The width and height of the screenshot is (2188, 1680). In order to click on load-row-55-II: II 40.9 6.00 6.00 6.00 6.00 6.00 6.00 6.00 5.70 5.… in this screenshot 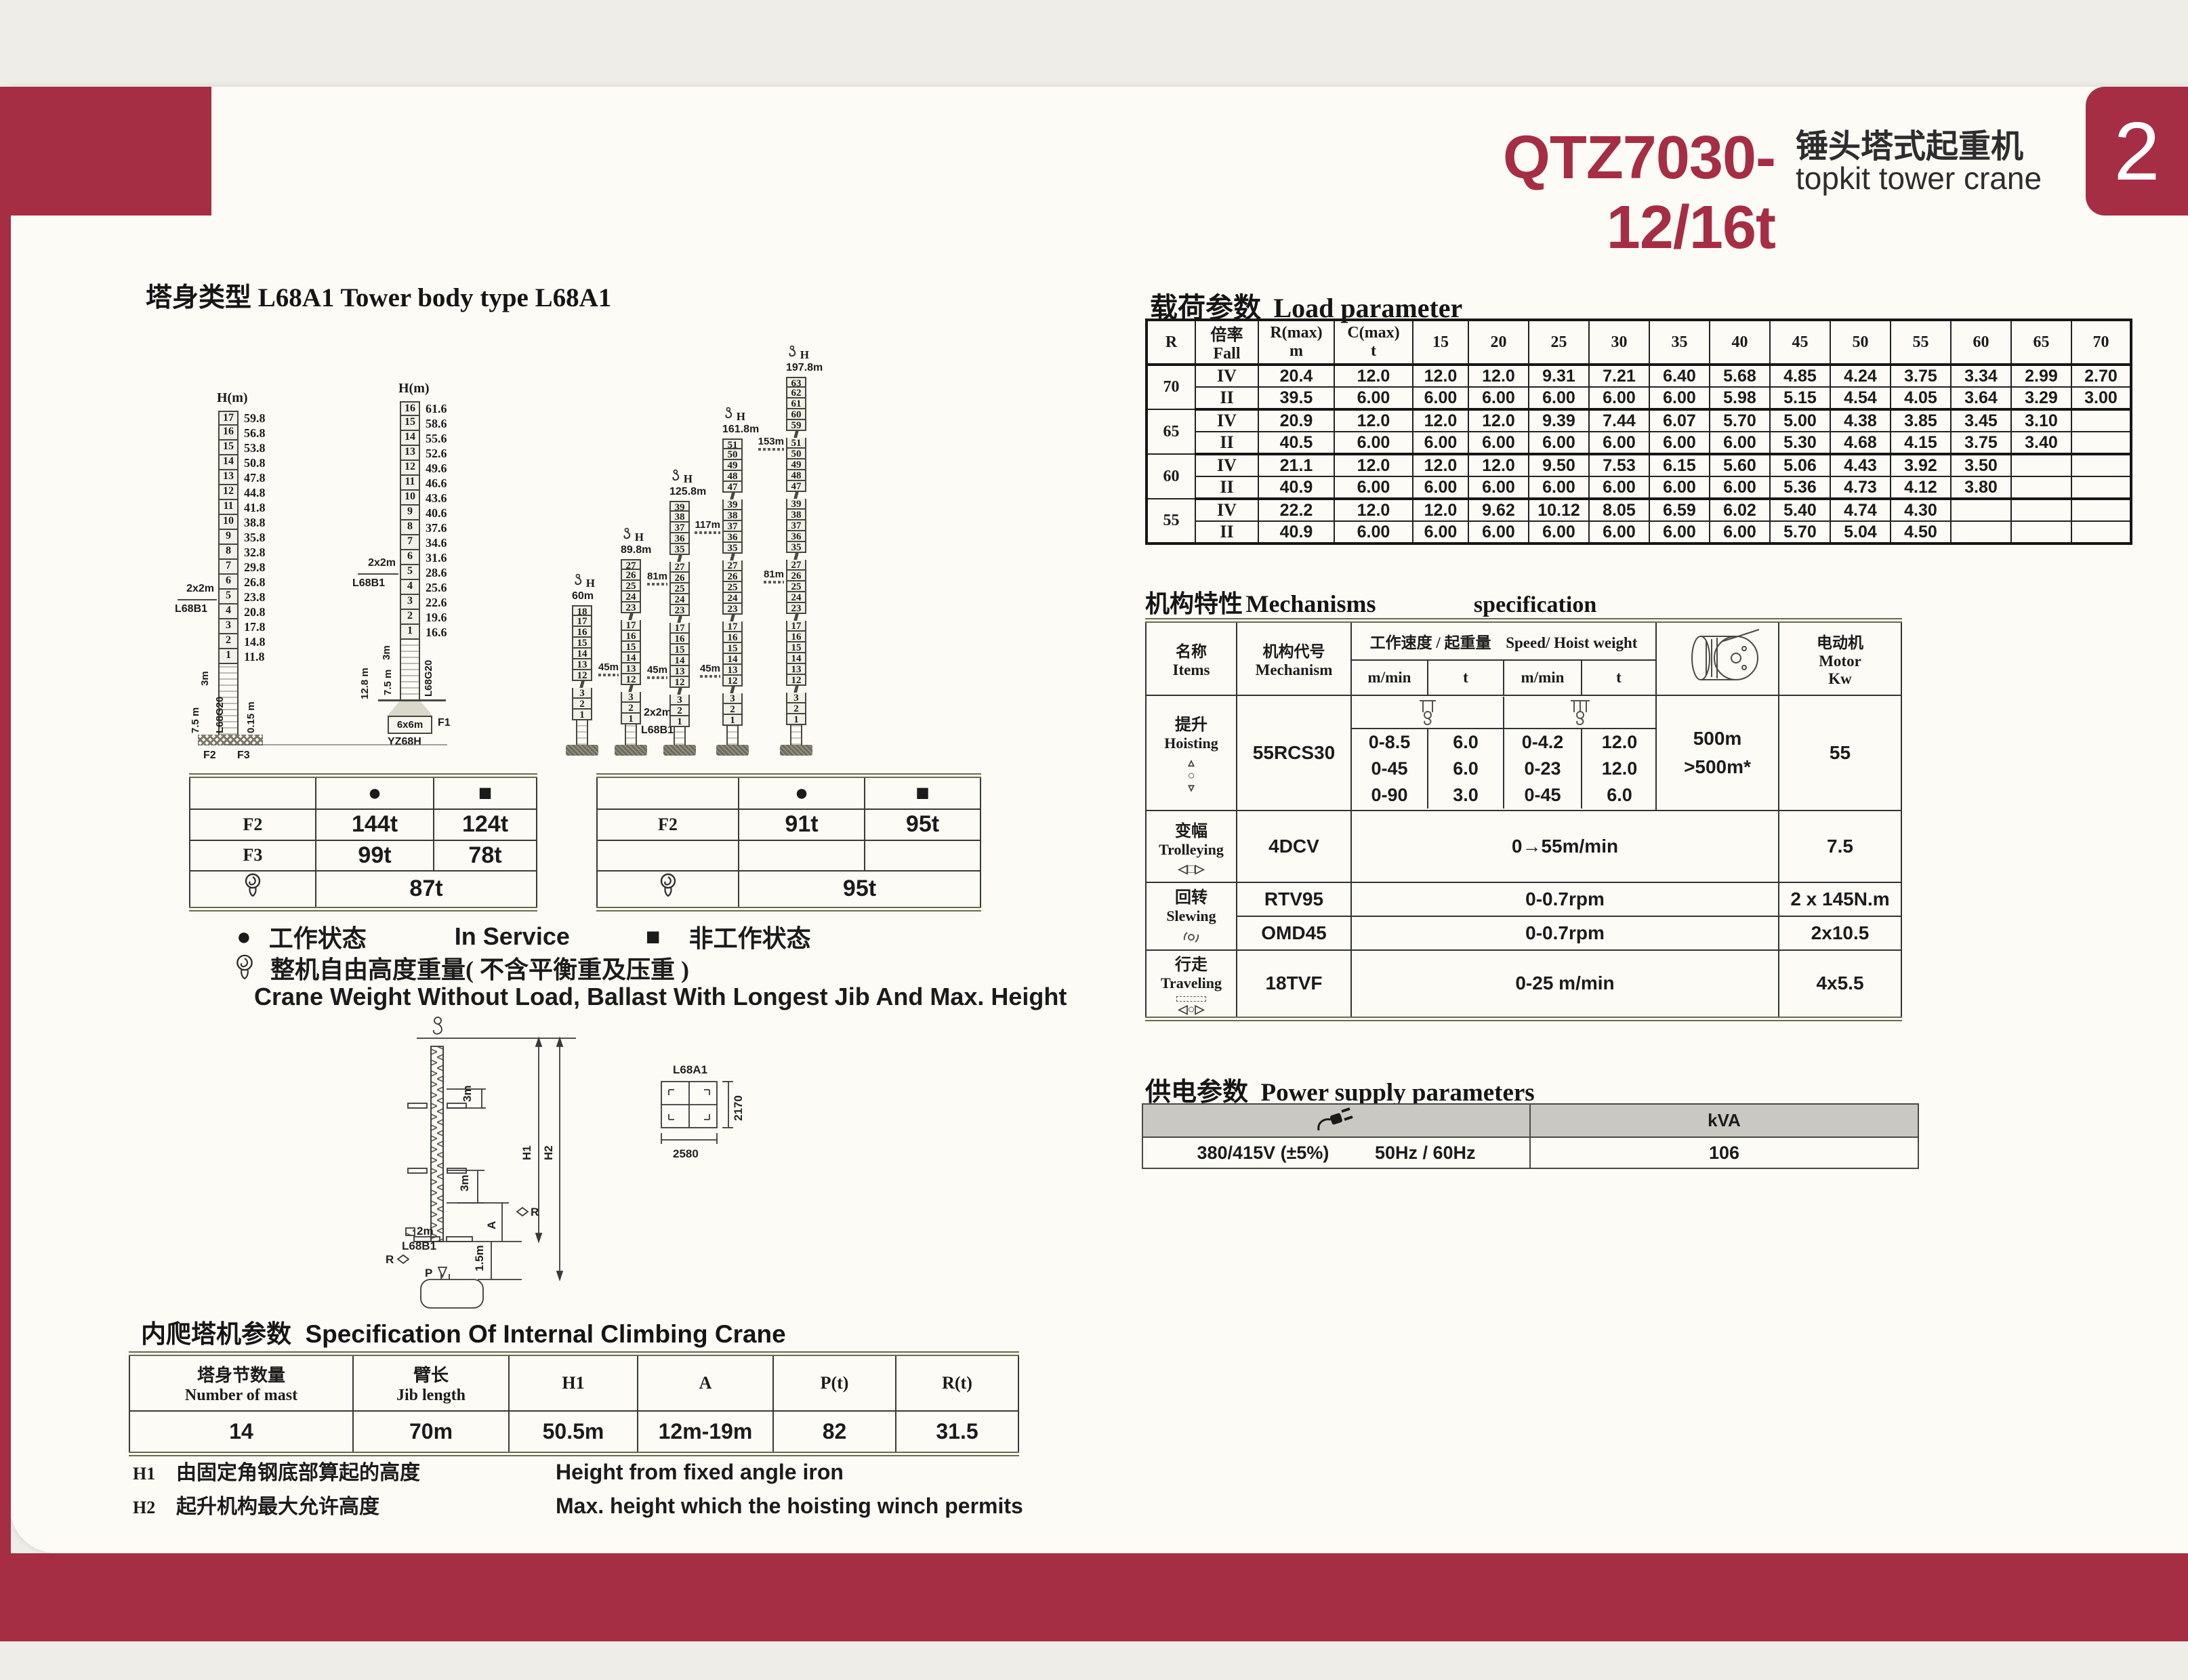, I will do `click(1639, 532)`.